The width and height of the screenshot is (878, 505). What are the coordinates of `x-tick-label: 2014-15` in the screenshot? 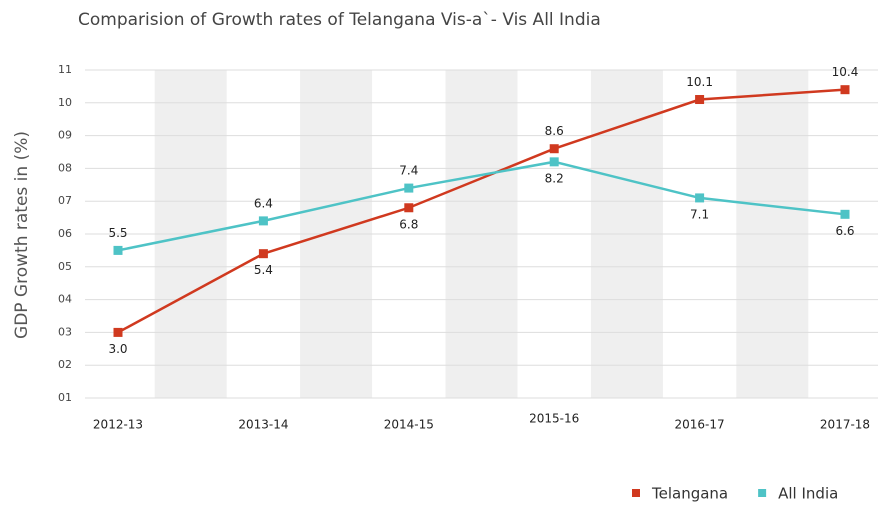 It's located at (409, 425).